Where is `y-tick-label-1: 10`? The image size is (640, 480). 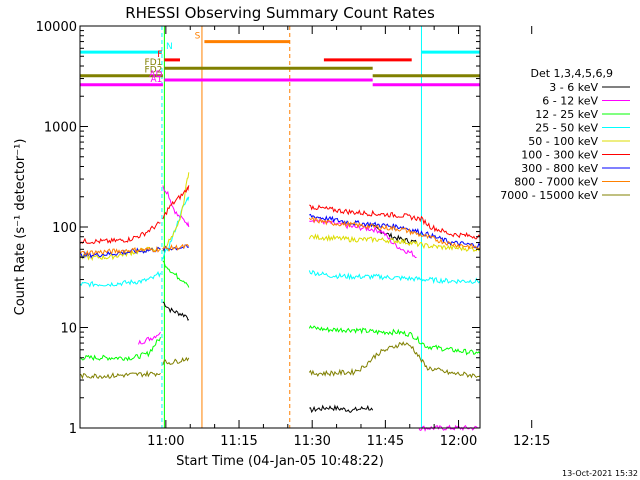 y-tick-label-1: 10 is located at coordinates (68, 329).